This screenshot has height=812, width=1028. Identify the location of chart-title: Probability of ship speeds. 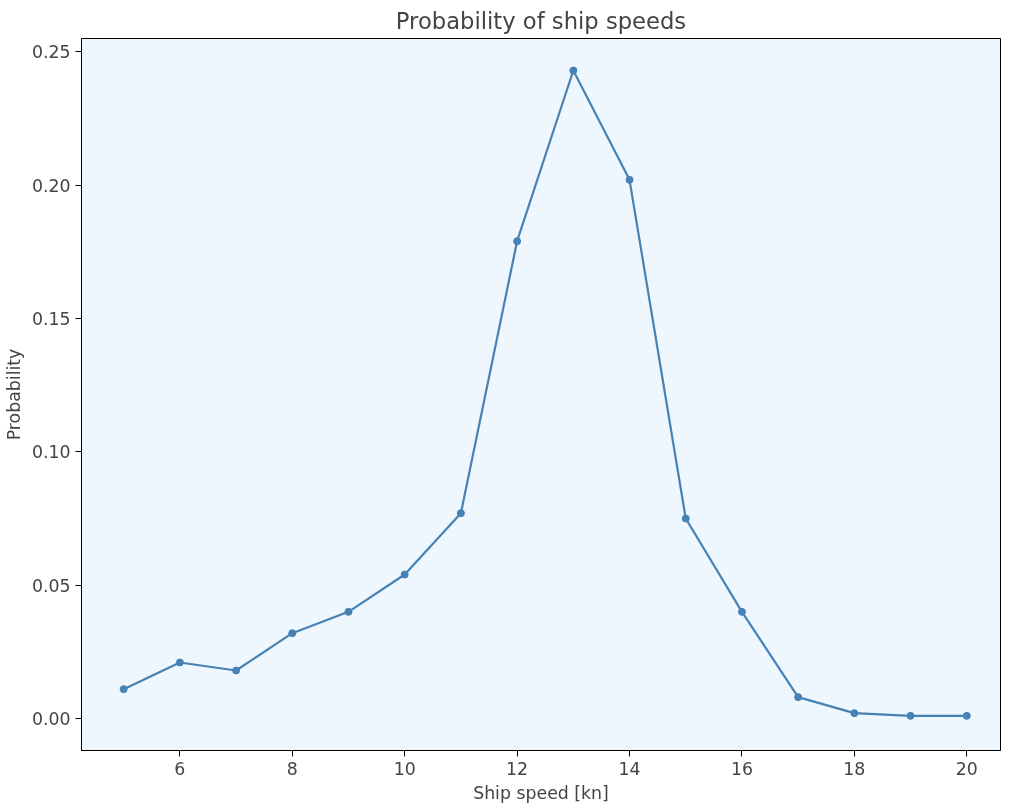
(541, 20).